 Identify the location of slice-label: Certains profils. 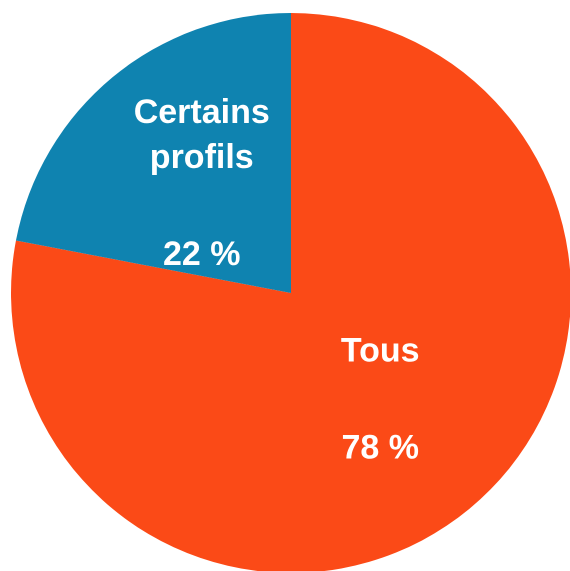
(202, 134).